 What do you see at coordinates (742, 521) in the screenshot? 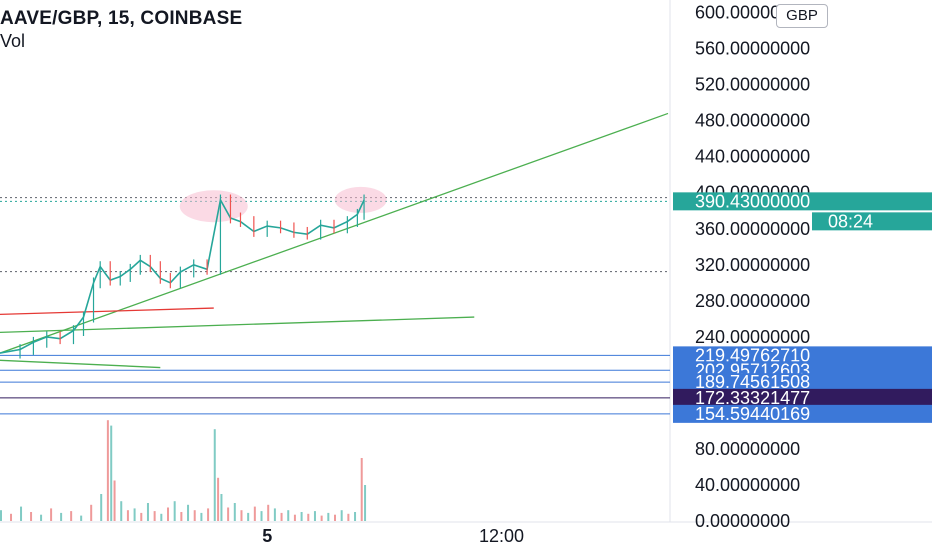
I see `volume-axis-tick-label: 0.00000000` at bounding box center [742, 521].